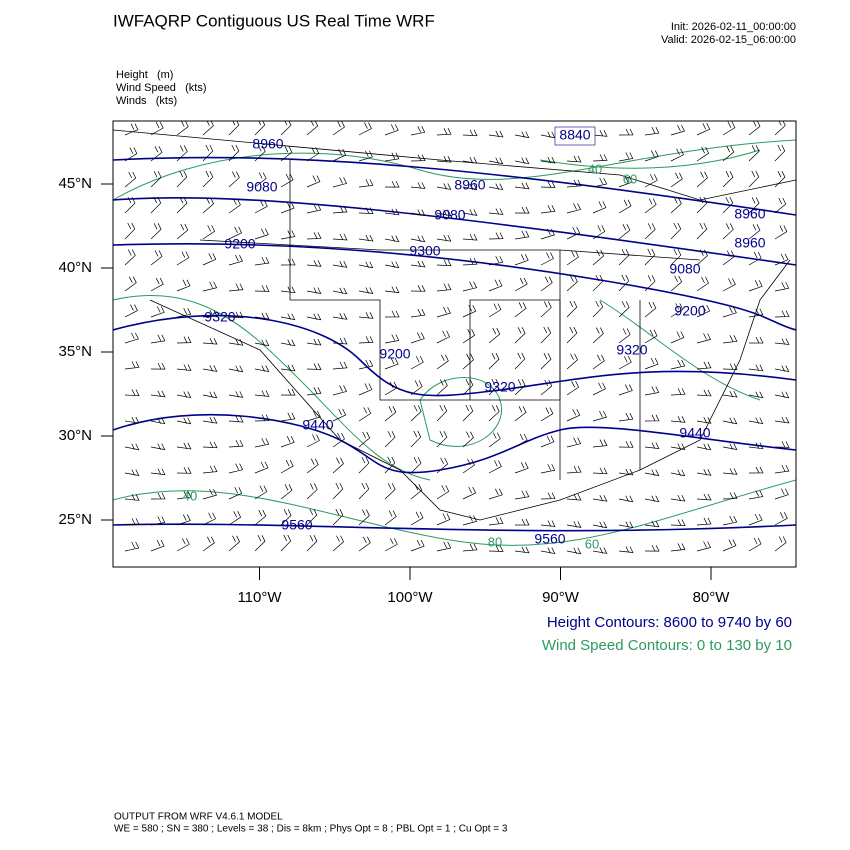 This screenshot has width=850, height=850. Describe the element at coordinates (219, 317) in the screenshot. I see `height-label: 9320` at that location.